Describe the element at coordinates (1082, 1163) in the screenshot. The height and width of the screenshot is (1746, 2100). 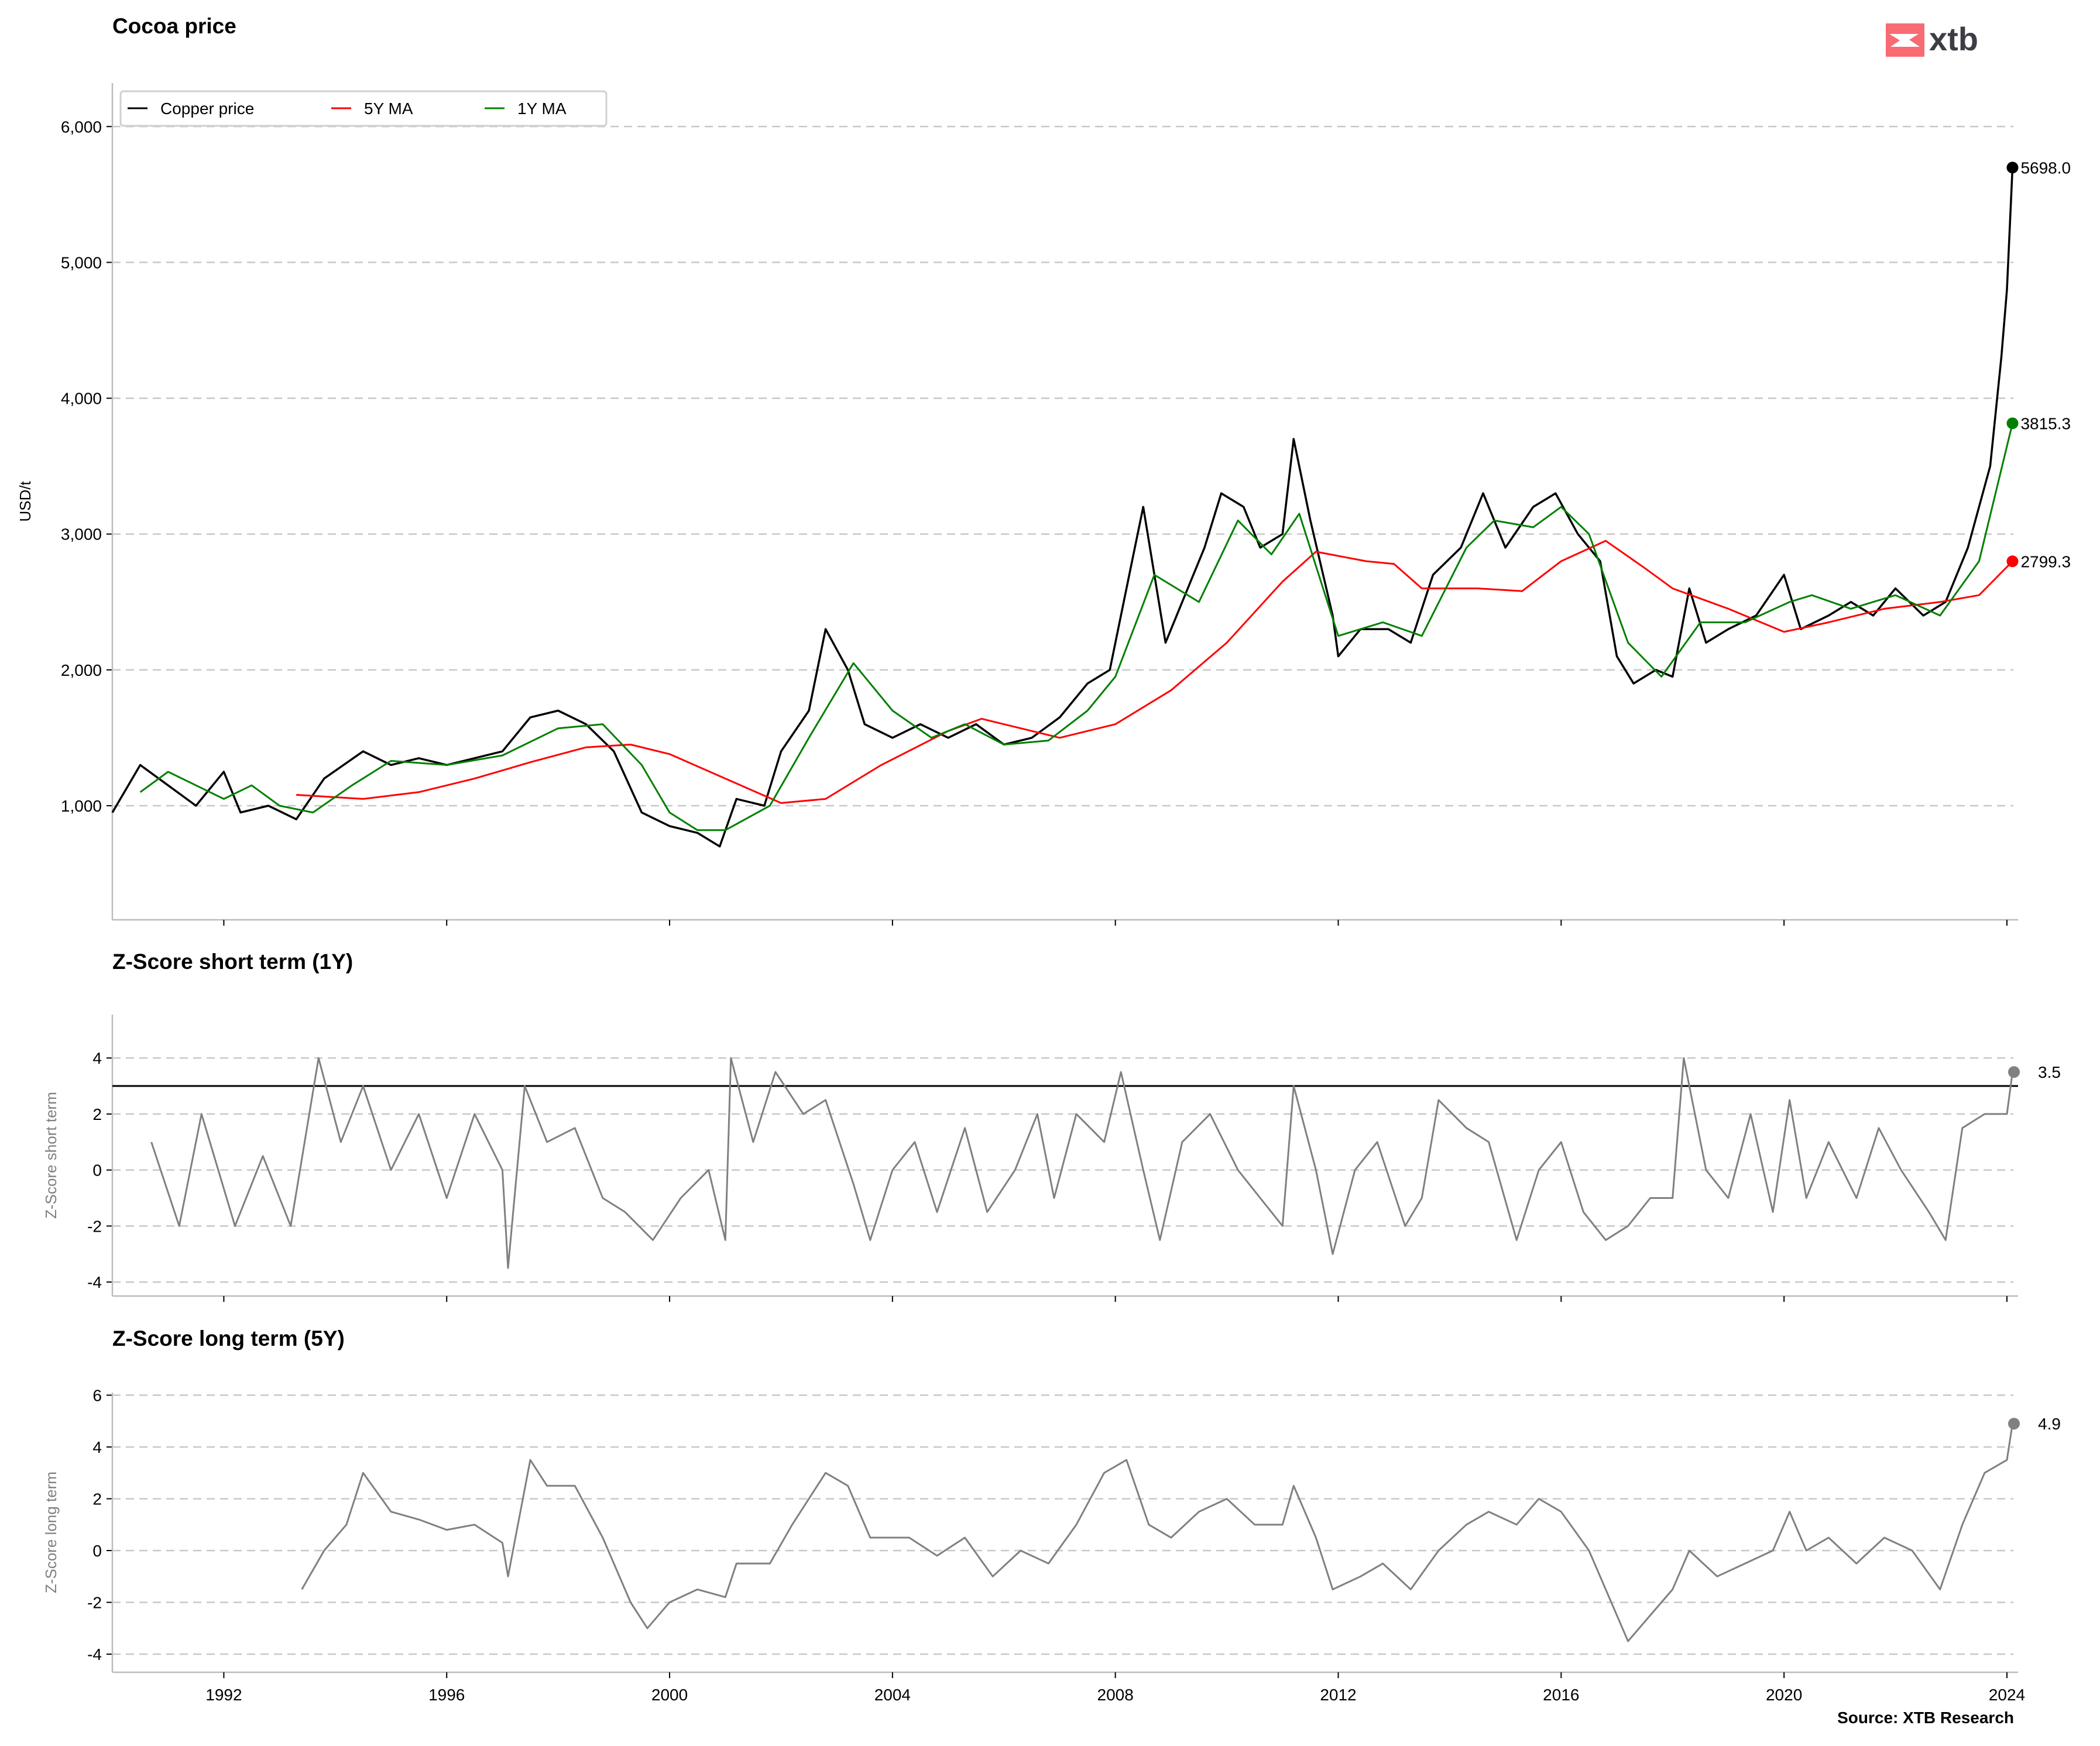
I see `panel-2-series-zscore` at that location.